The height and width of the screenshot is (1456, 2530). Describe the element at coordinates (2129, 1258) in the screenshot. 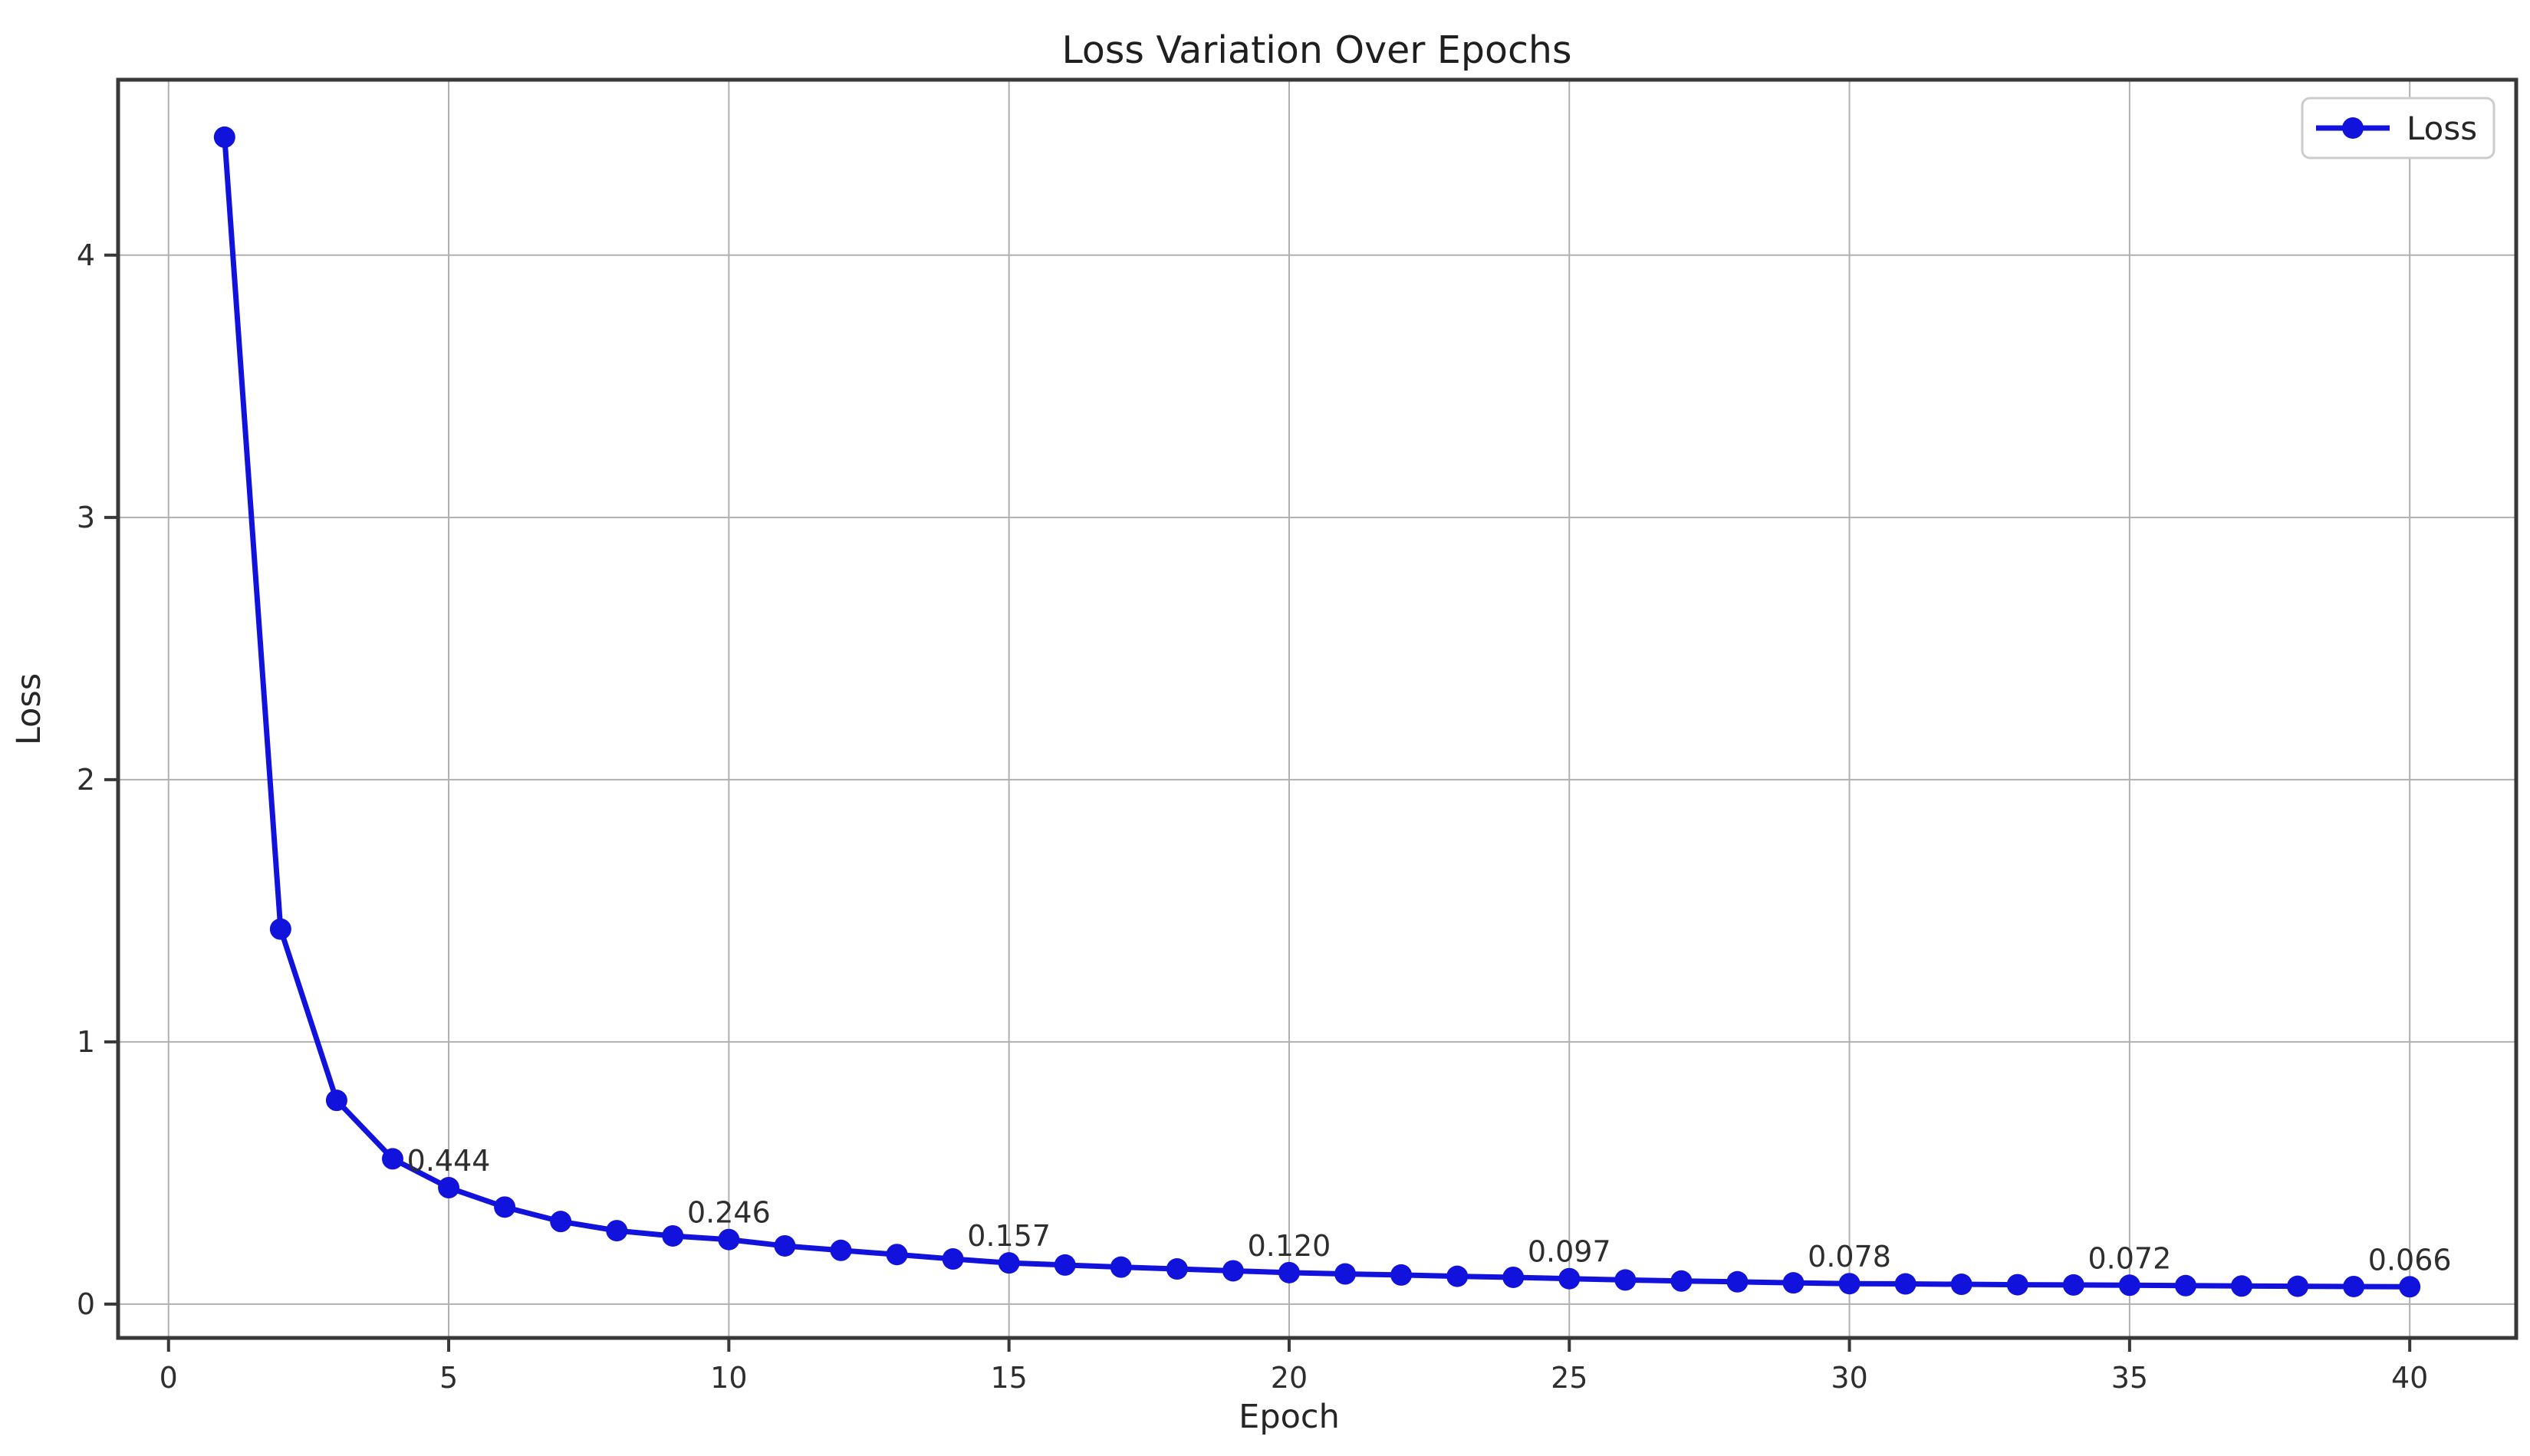

I see `data-point-label: 0.072` at that location.